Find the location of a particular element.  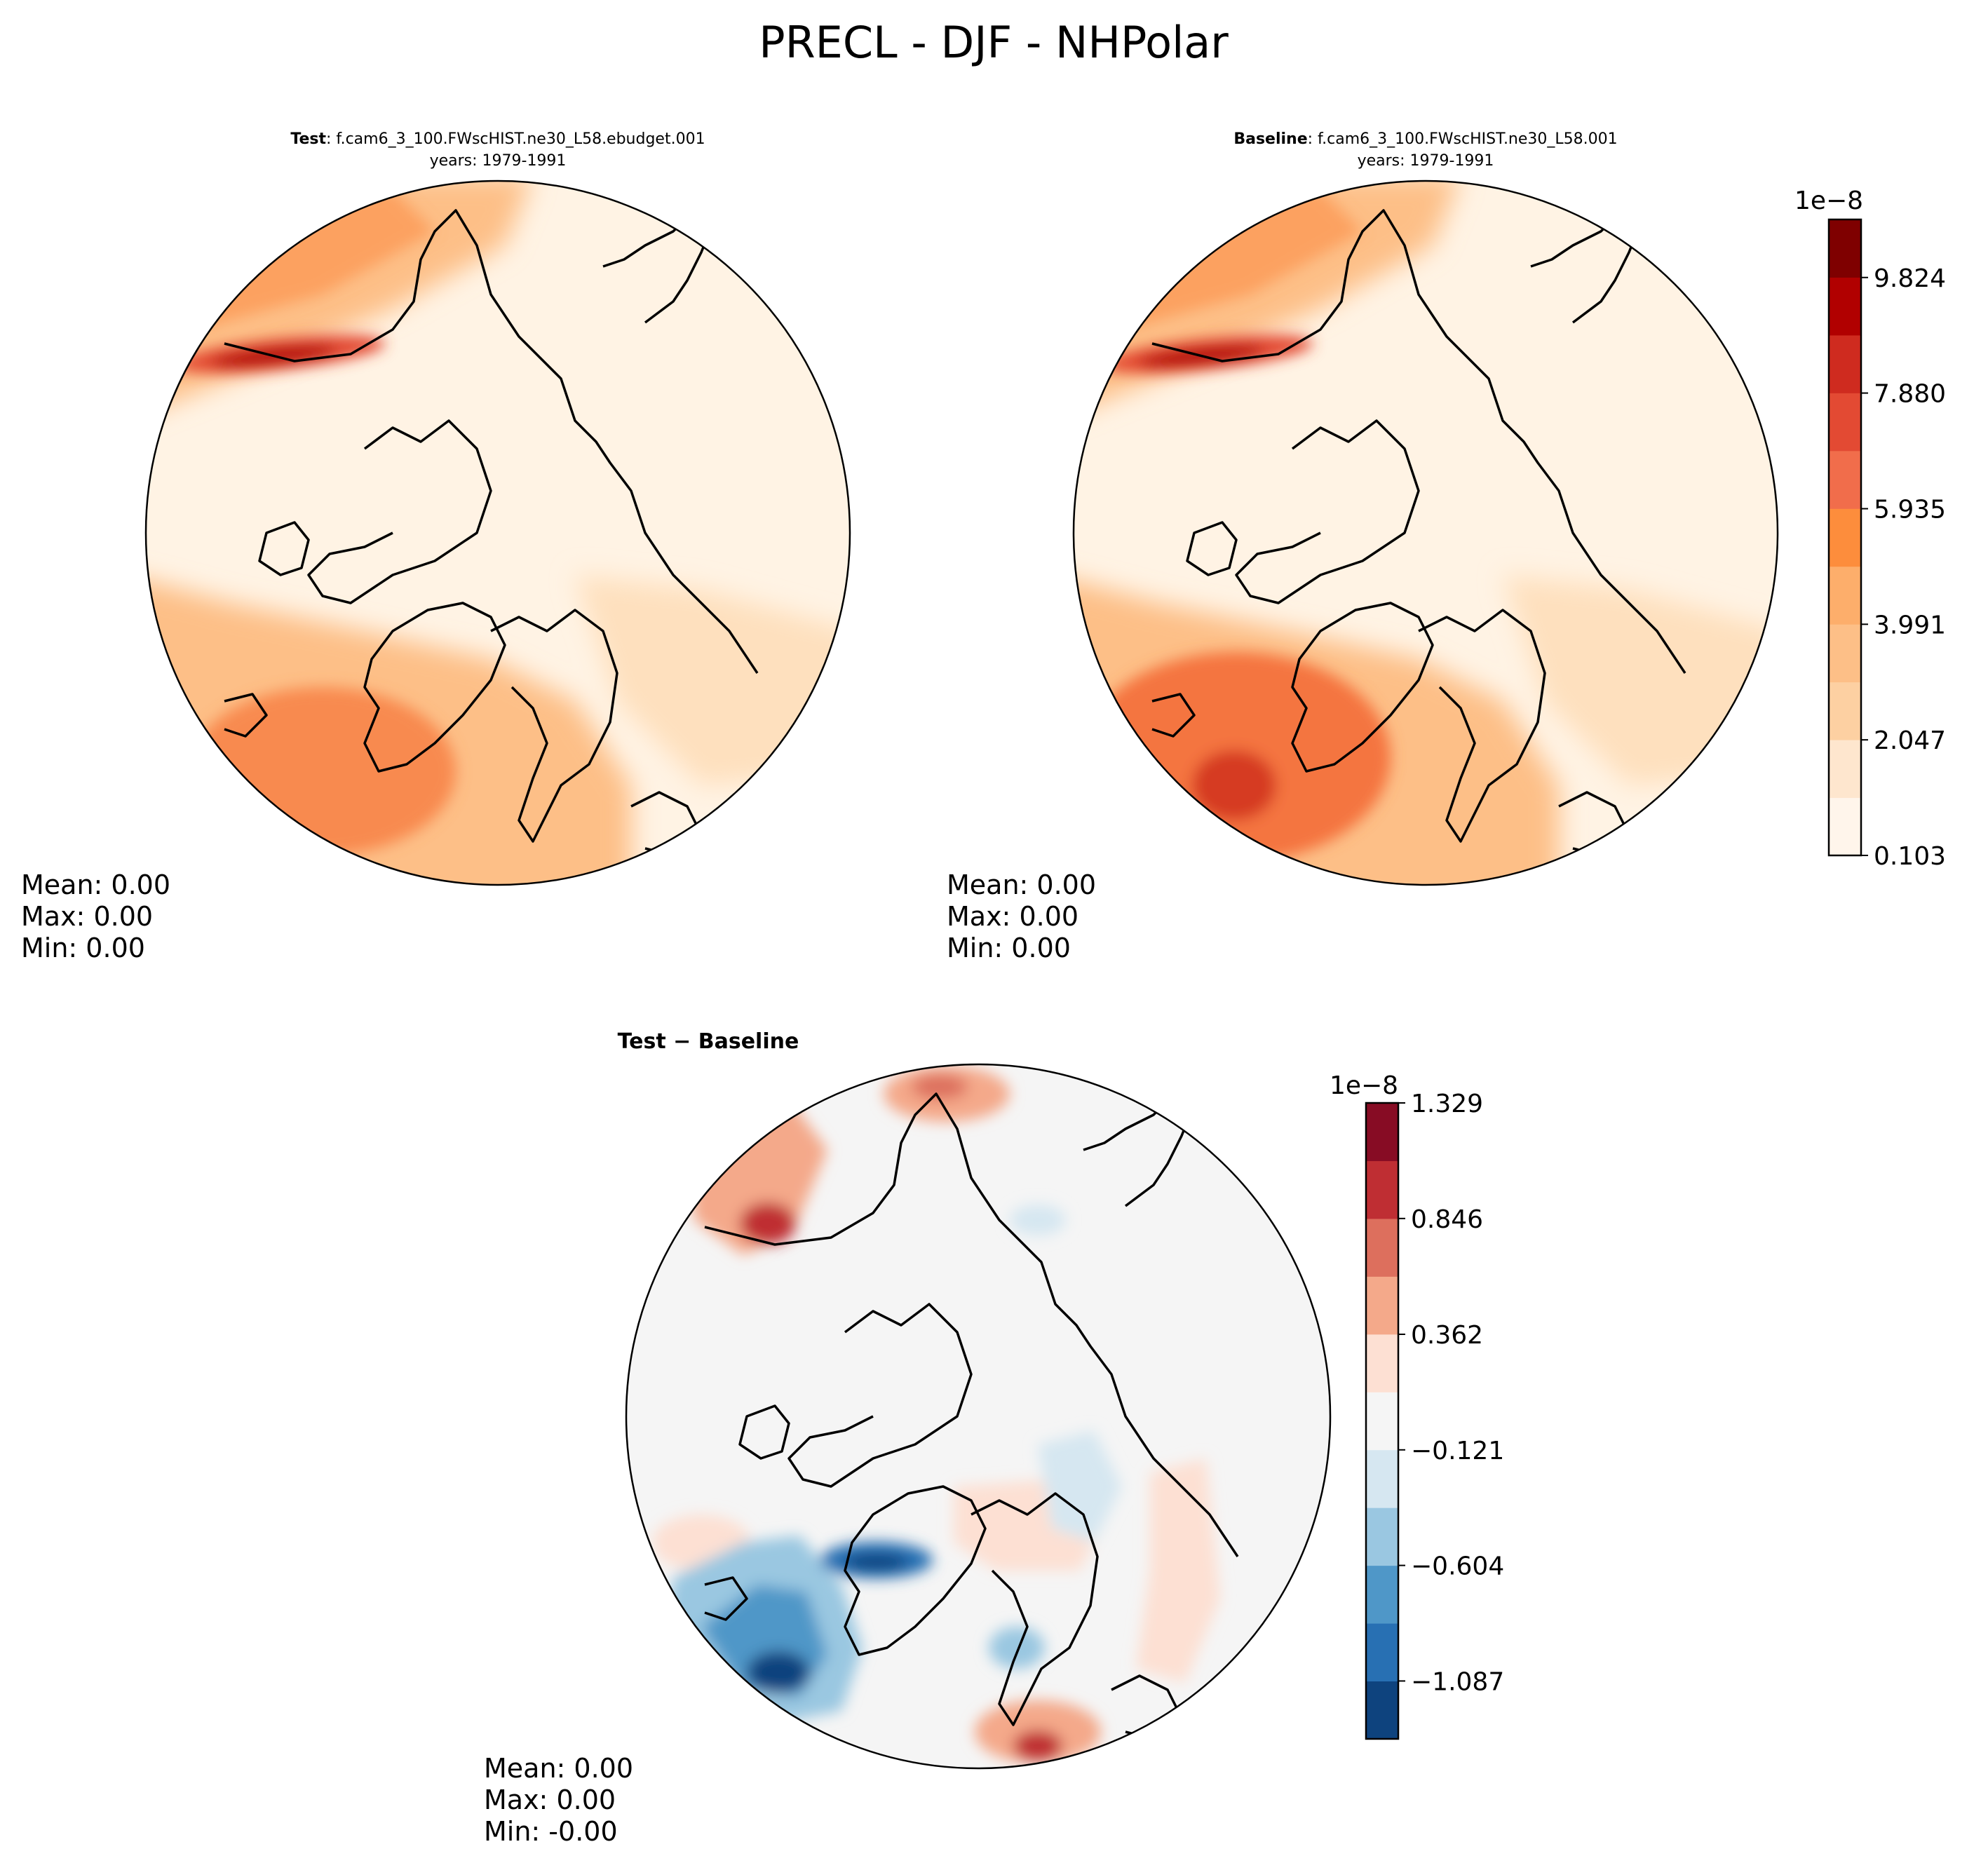

diff-colorbar-tick-label: −0.604 is located at coordinates (1457, 1566).